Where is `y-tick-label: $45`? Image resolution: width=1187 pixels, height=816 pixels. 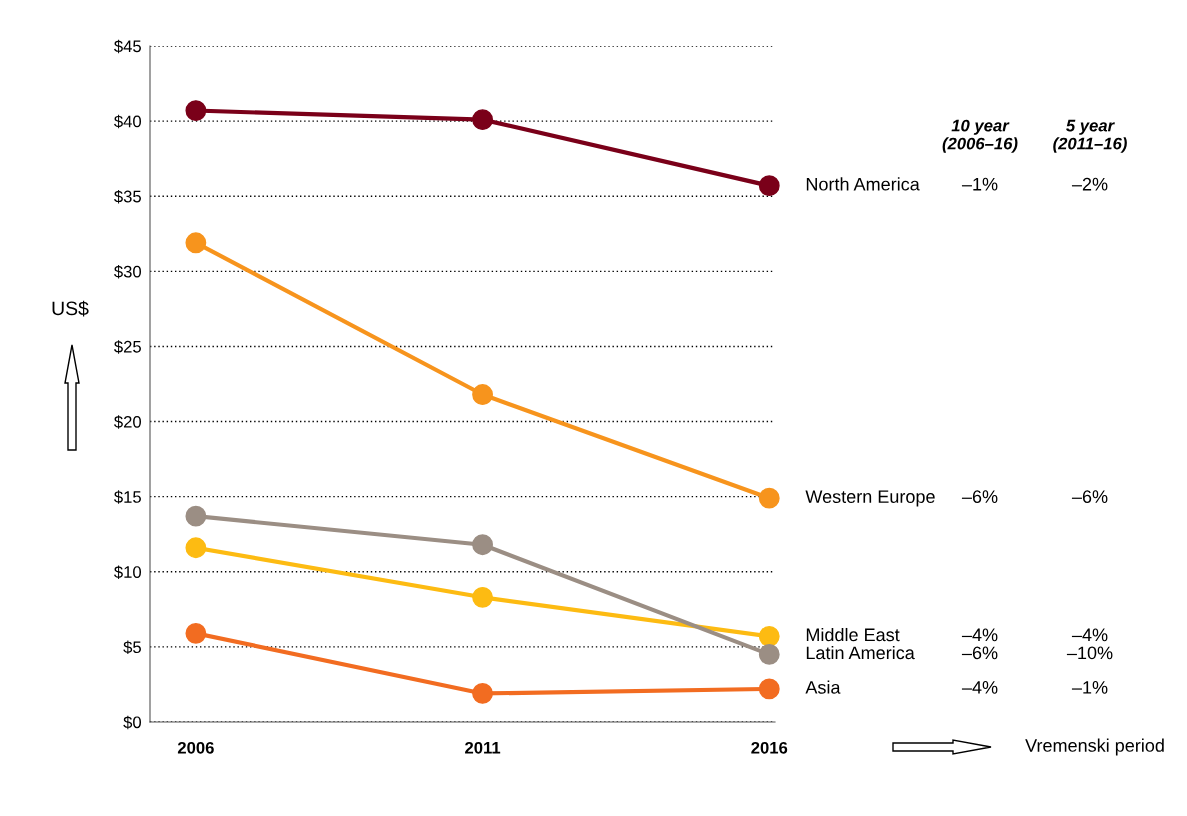
y-tick-label: $45 is located at coordinates (127, 46).